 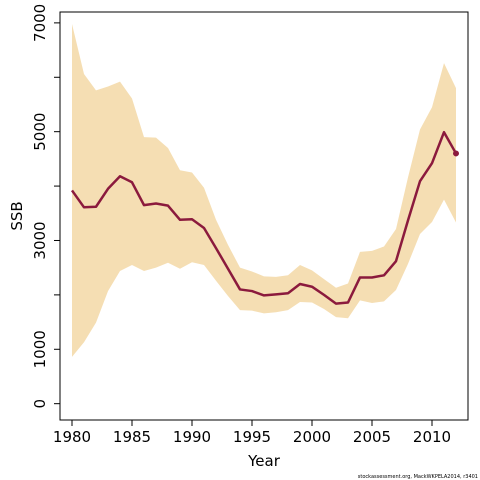 What do you see at coordinates (40, 240) in the screenshot?
I see `y-tick-label: 3000` at bounding box center [40, 240].